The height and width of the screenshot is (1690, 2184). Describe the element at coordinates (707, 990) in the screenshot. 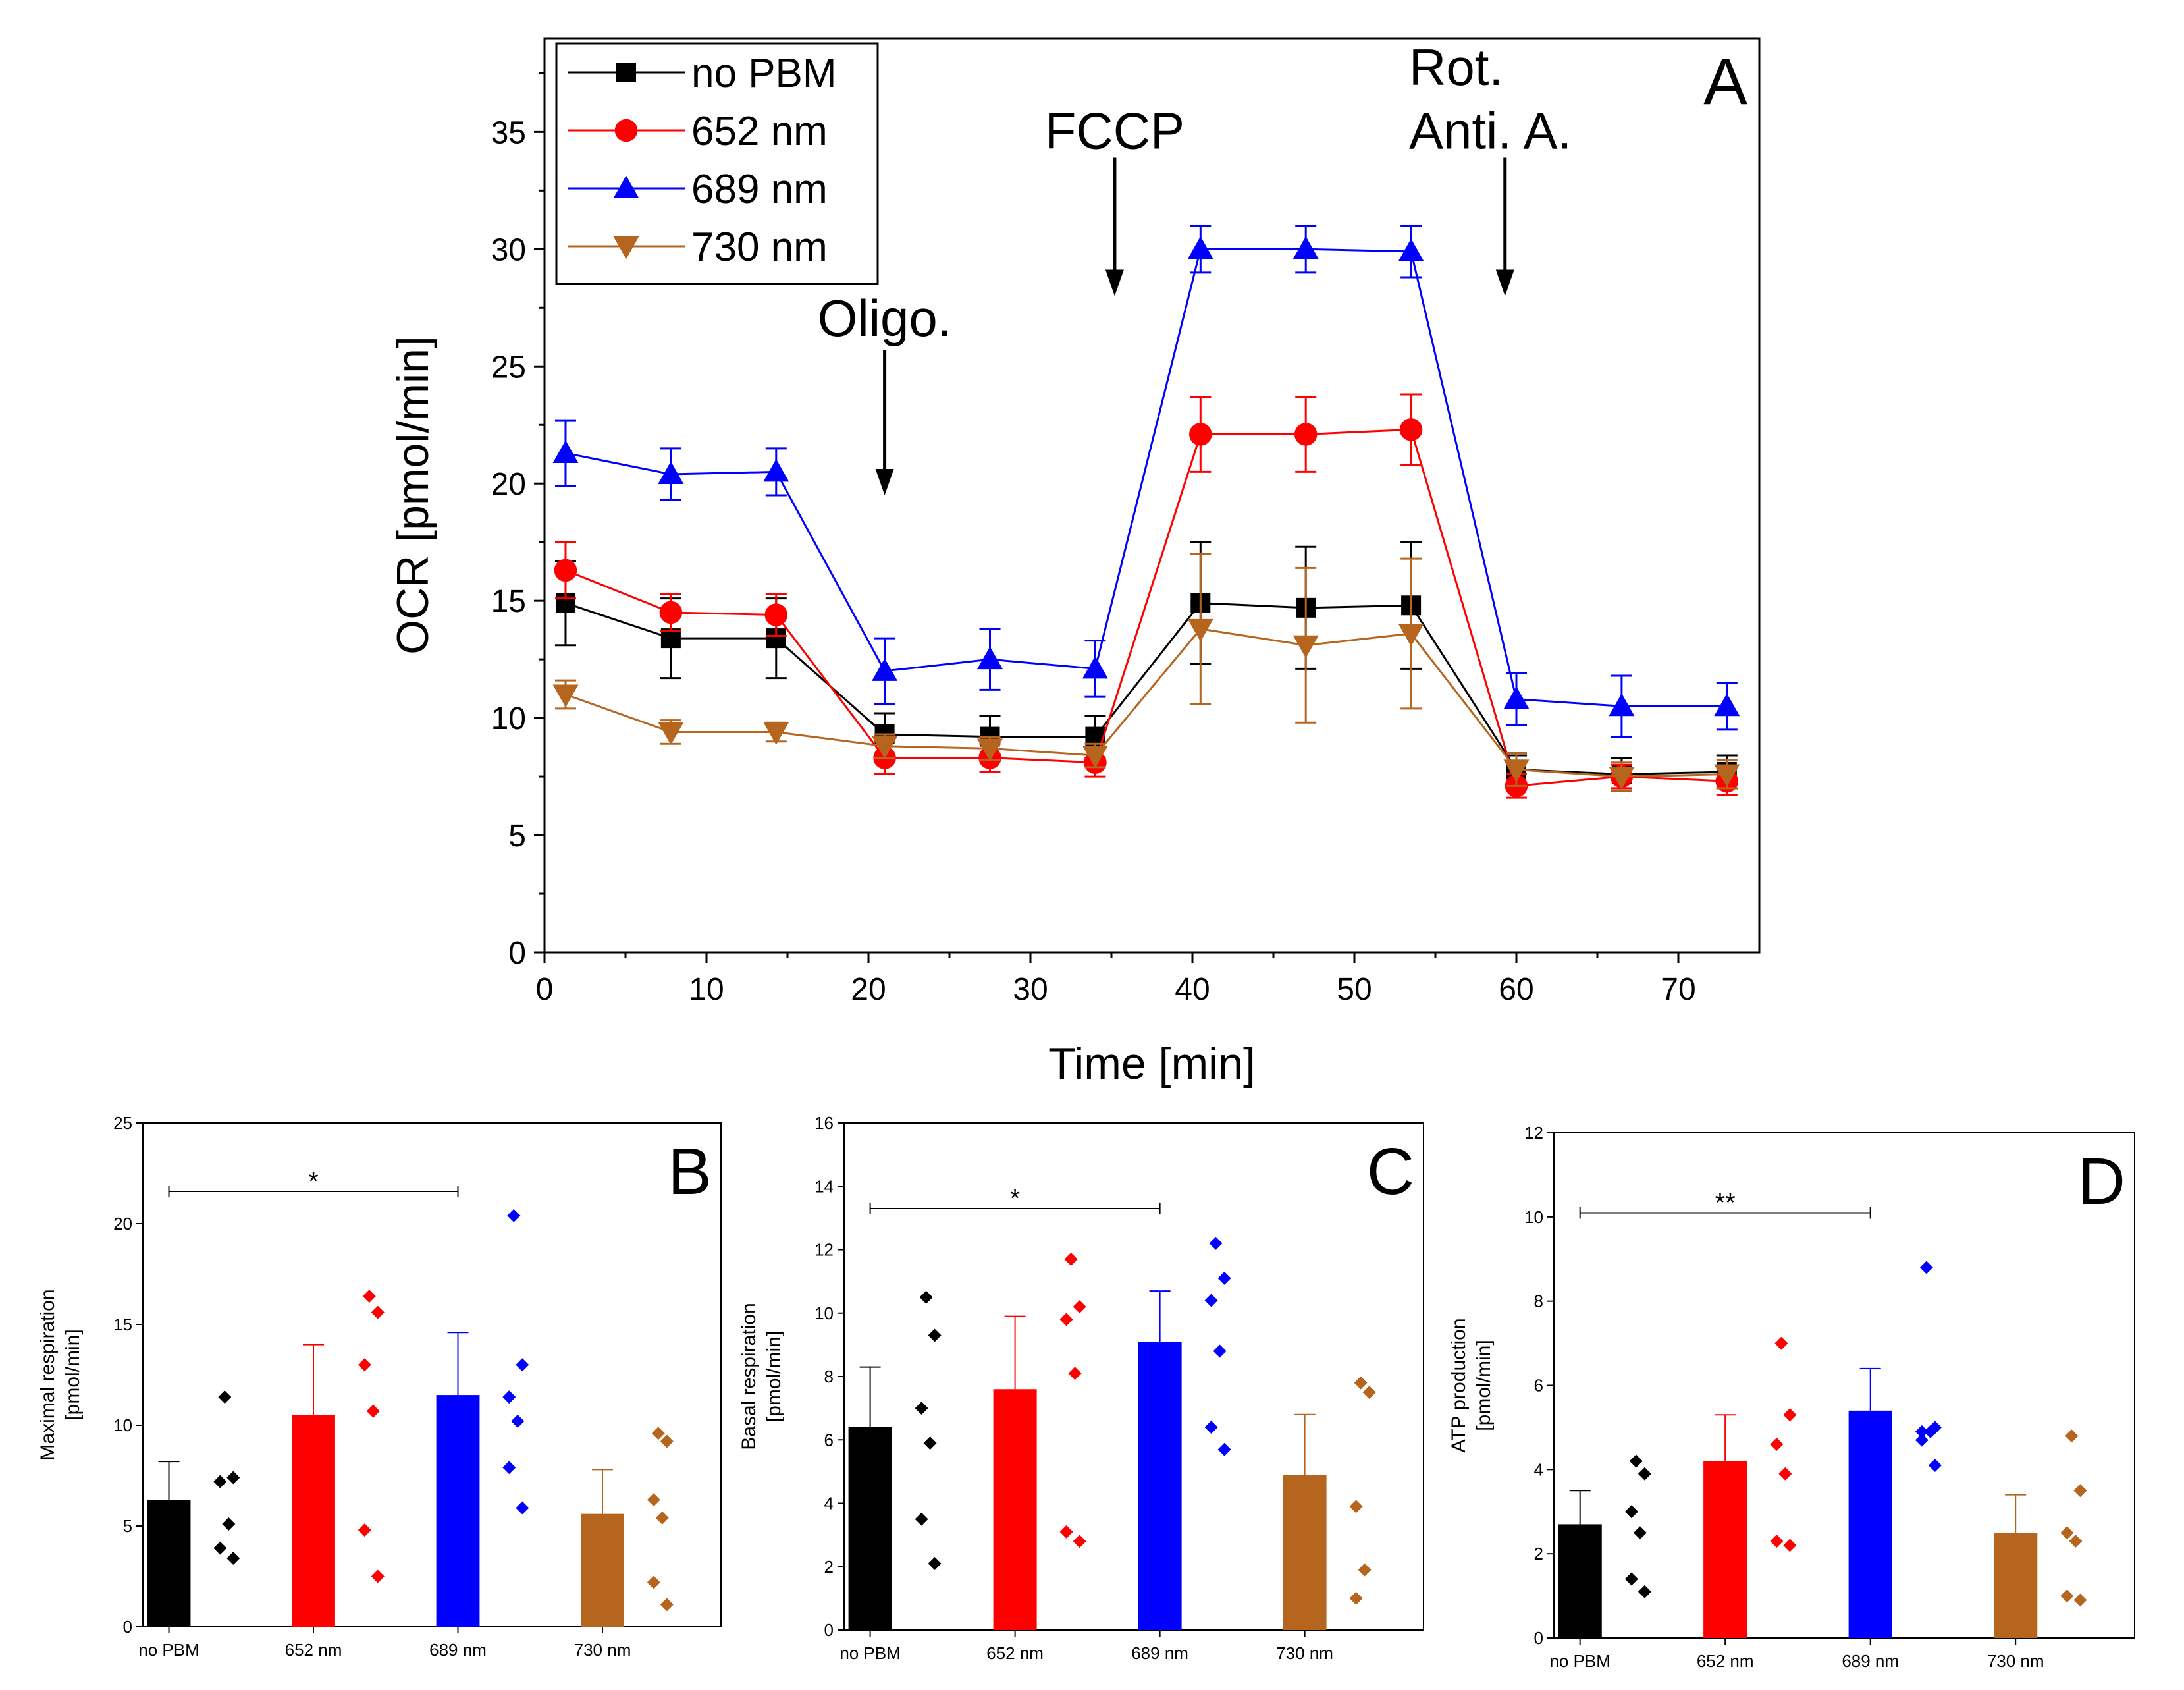

I see `x-tick-label: 10` at that location.